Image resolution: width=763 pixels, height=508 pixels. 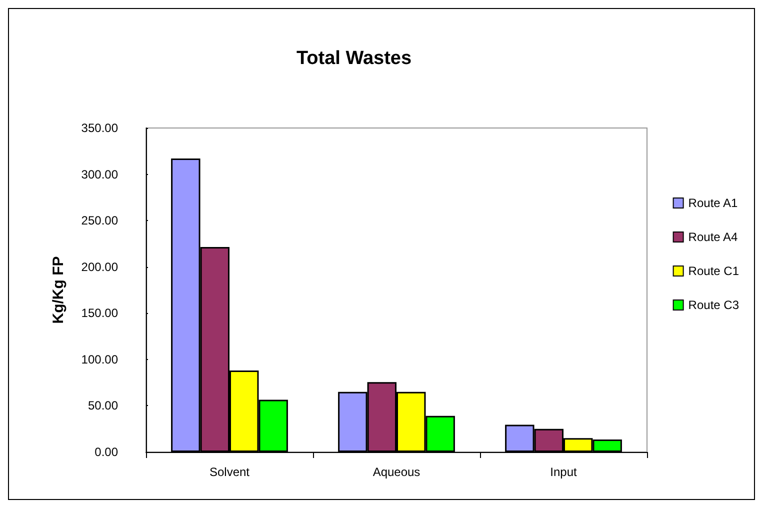 I want to click on y-tick-label: 150.00, so click(x=99, y=313).